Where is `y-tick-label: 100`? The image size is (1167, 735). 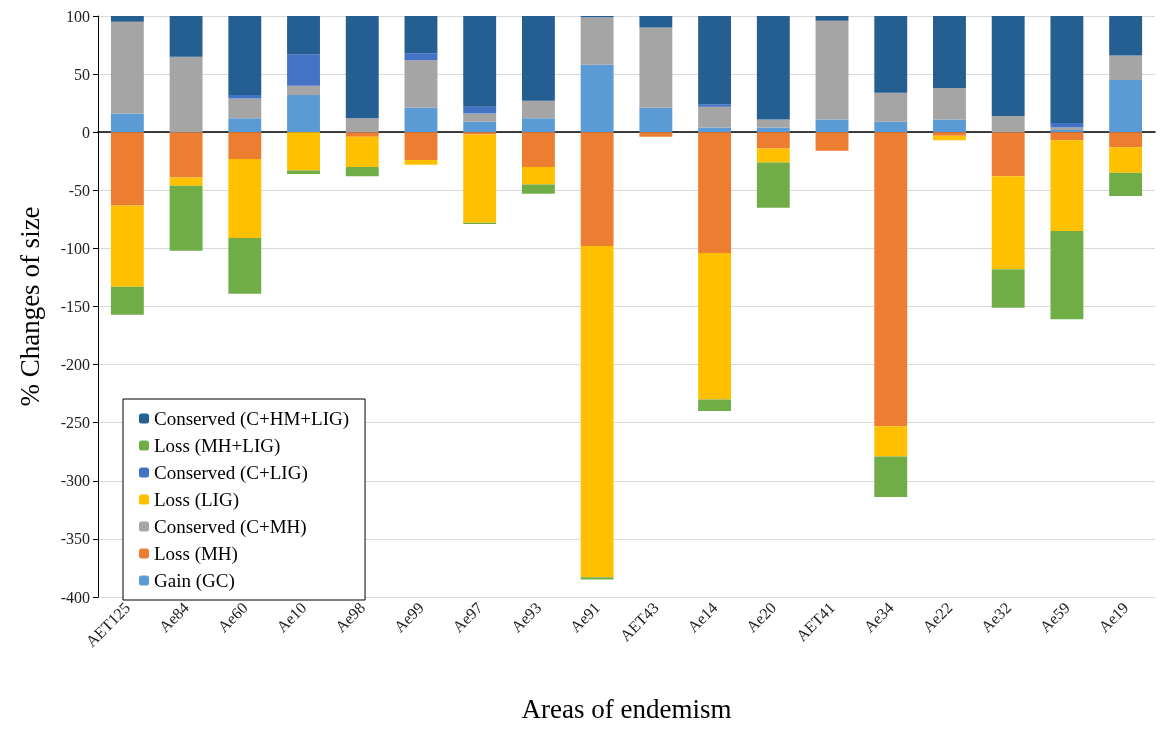 y-tick-label: 100 is located at coordinates (78, 16).